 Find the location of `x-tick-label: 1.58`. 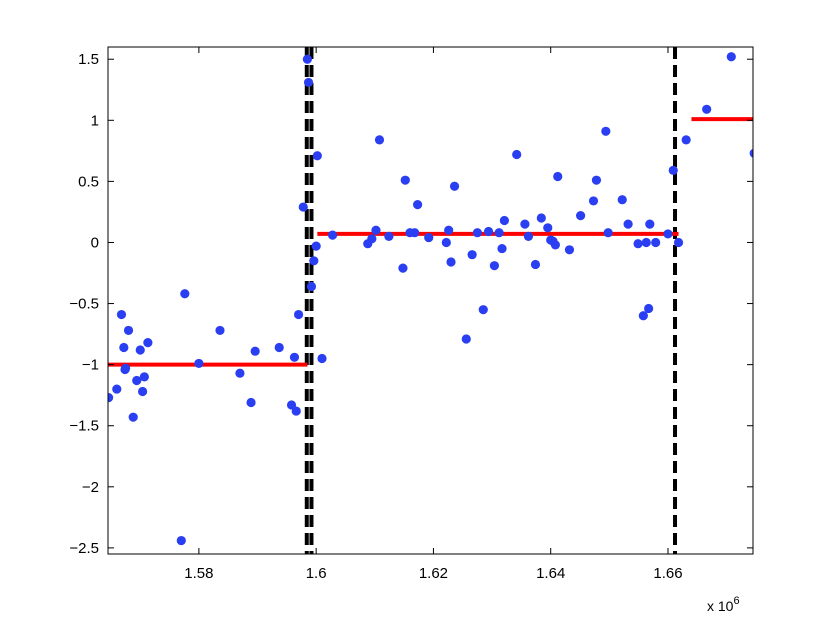

x-tick-label: 1.58 is located at coordinates (198, 573).